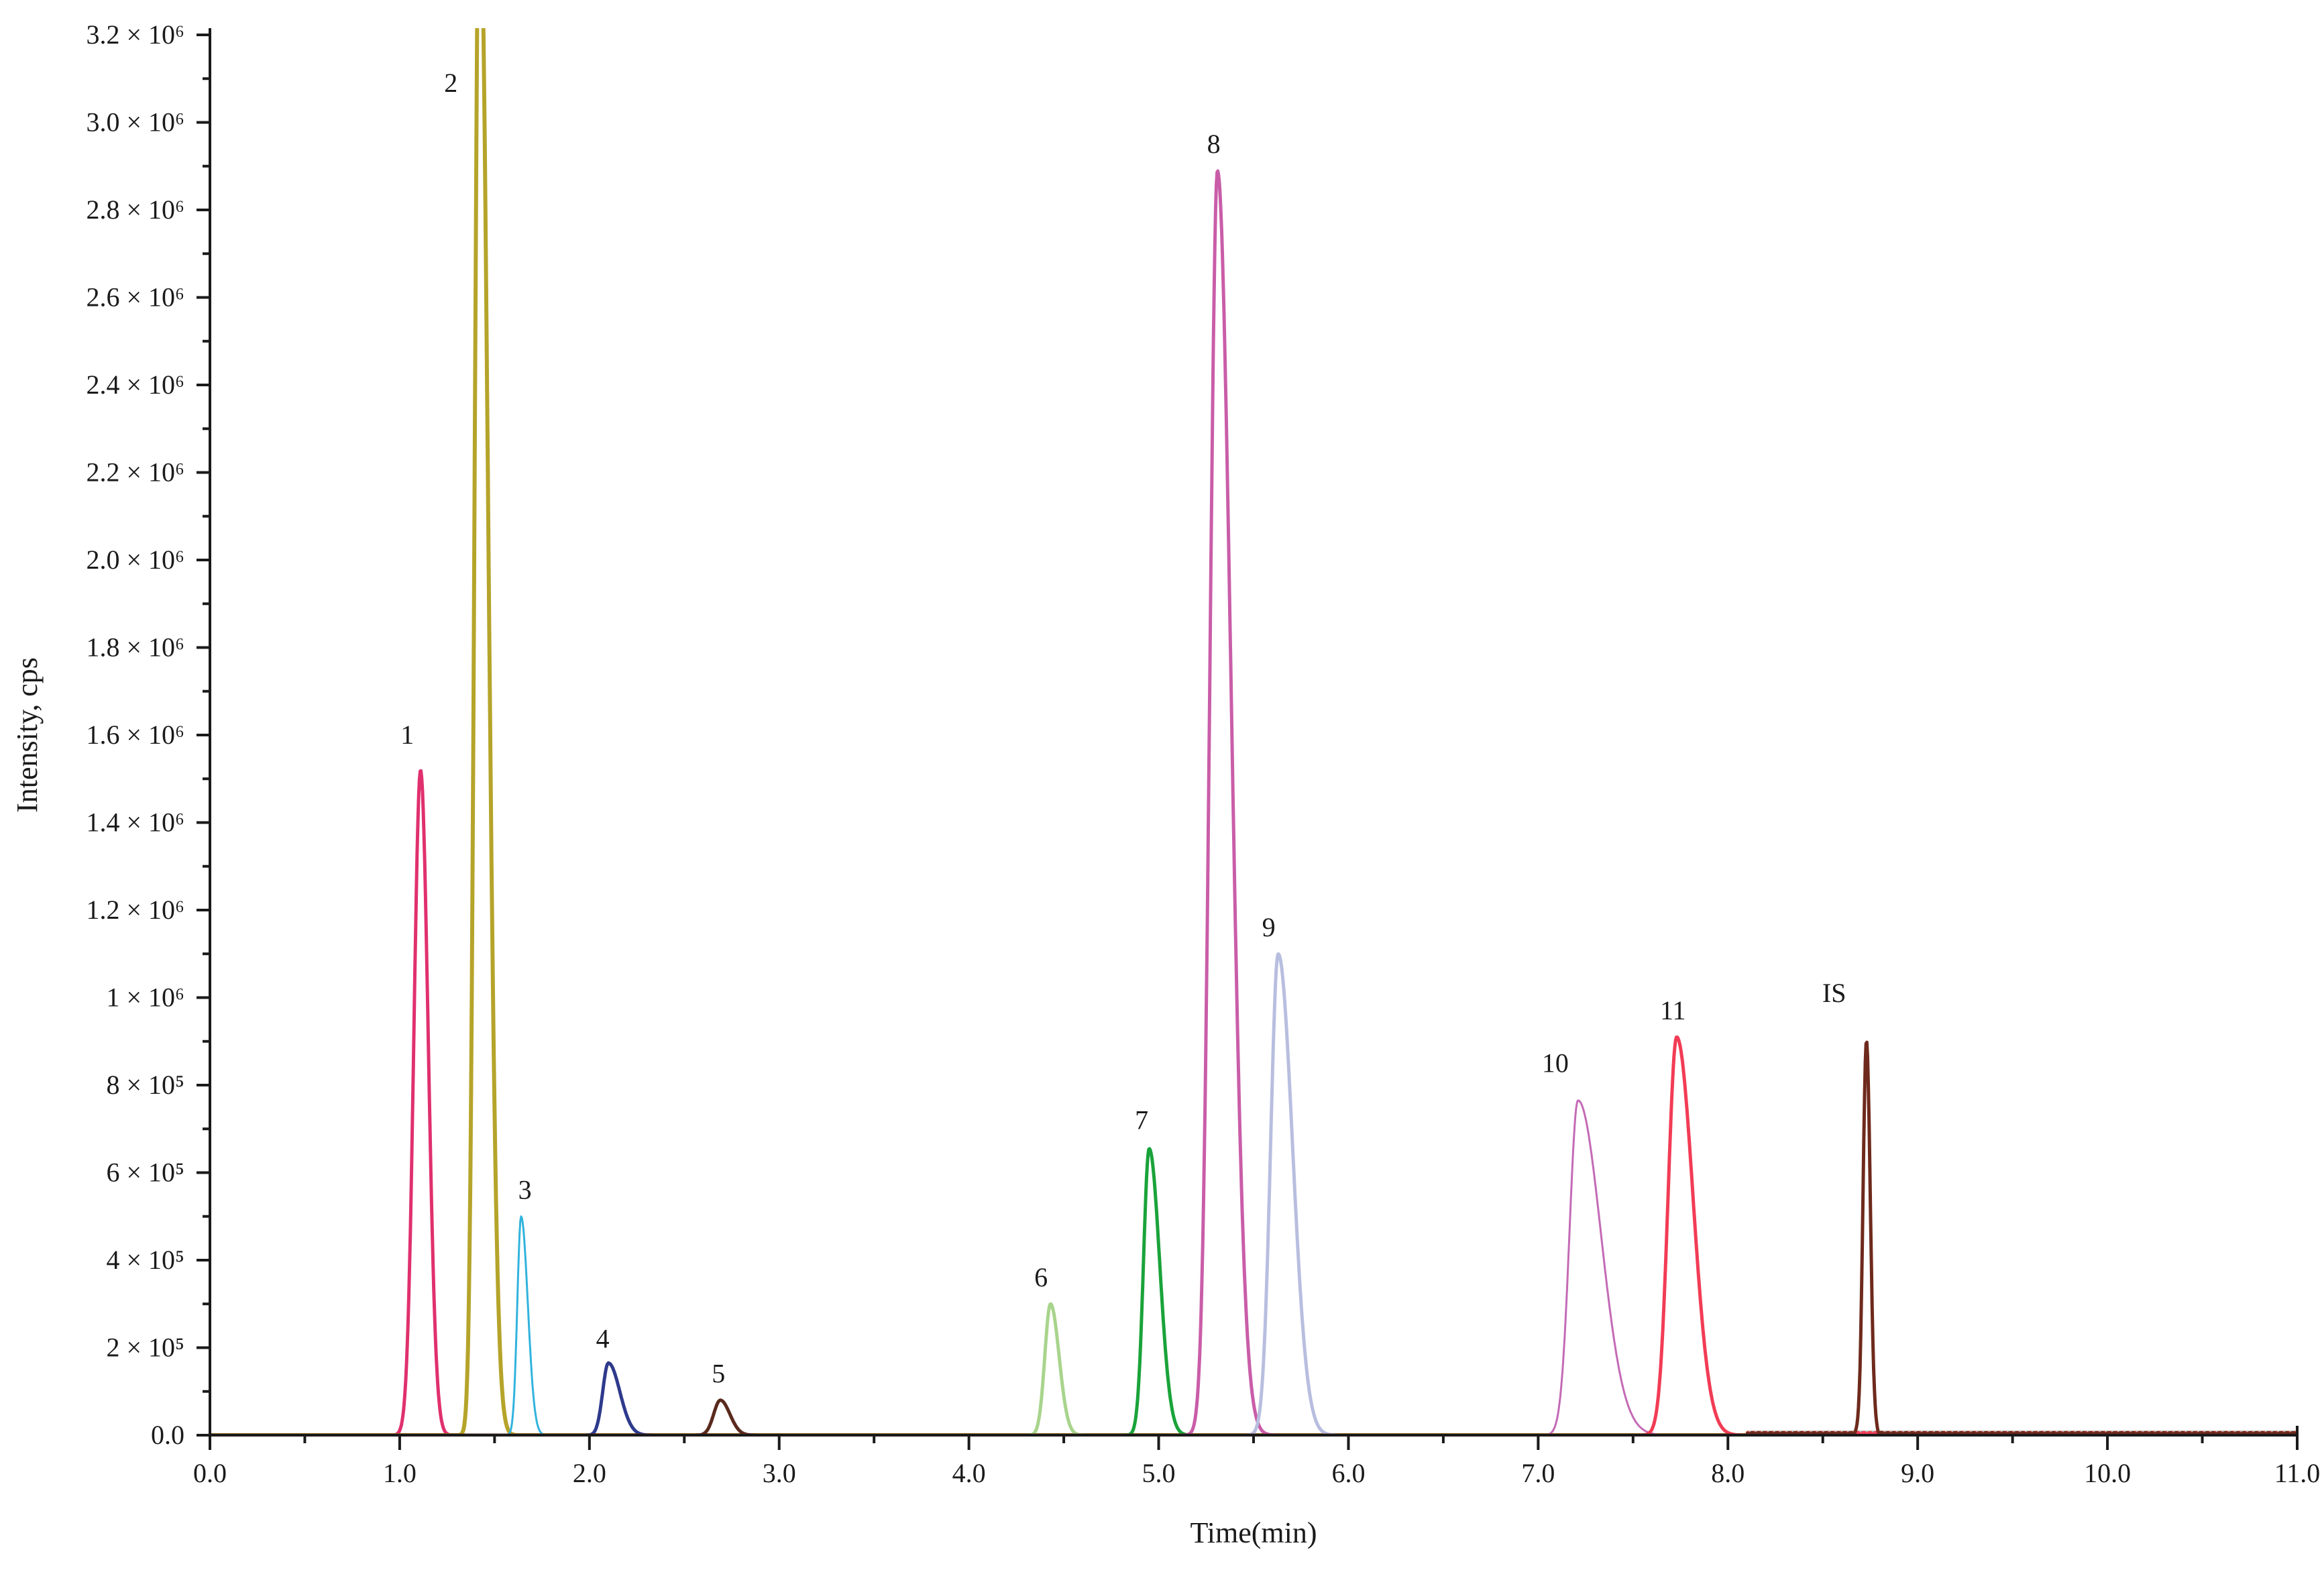  Describe the element at coordinates (145, 997) in the screenshot. I see `y-tick-label: 1 × 10⁶` at that location.